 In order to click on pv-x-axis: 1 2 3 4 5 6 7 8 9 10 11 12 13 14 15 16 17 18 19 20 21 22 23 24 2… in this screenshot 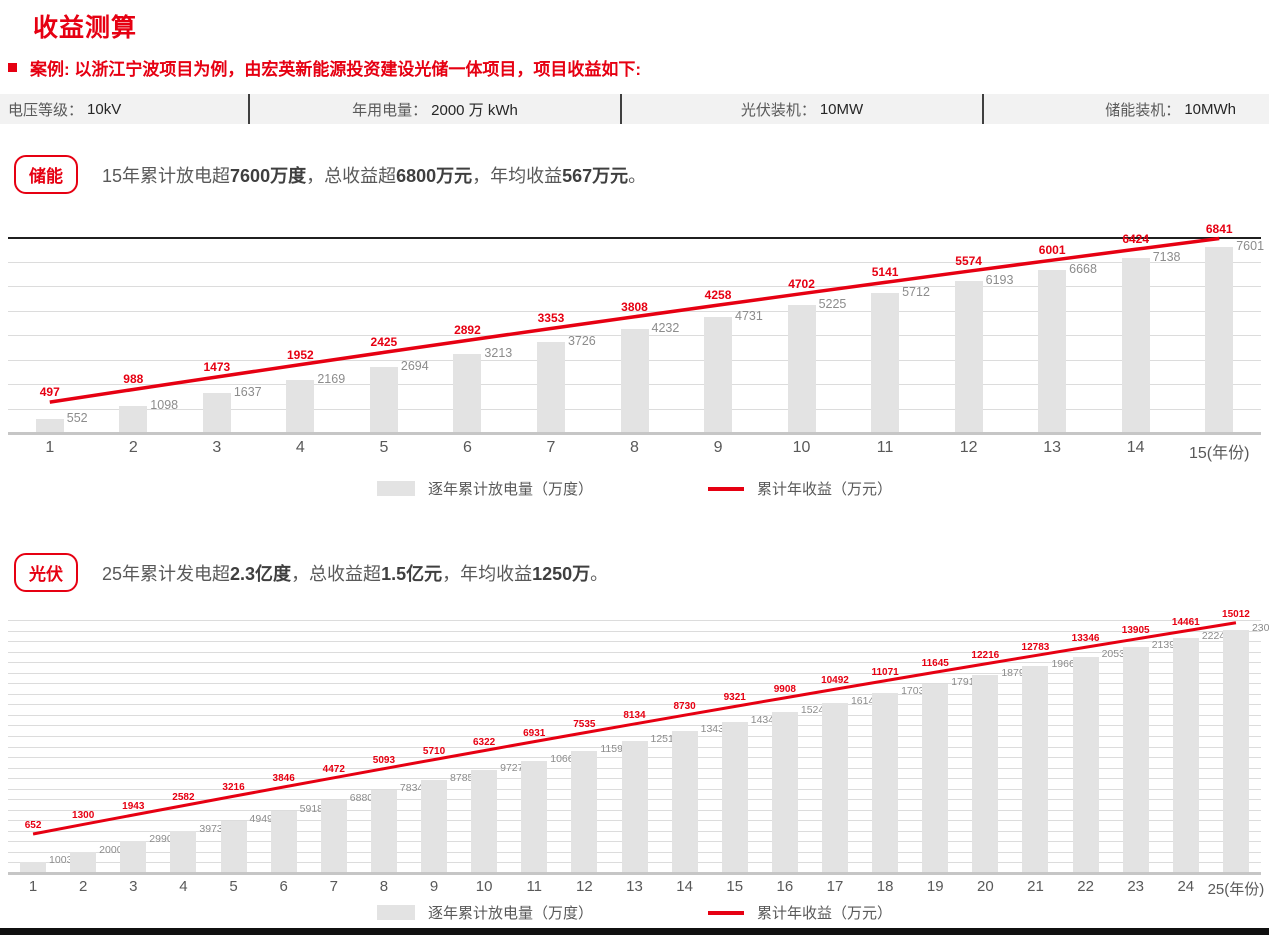, I will do `click(636, 889)`.